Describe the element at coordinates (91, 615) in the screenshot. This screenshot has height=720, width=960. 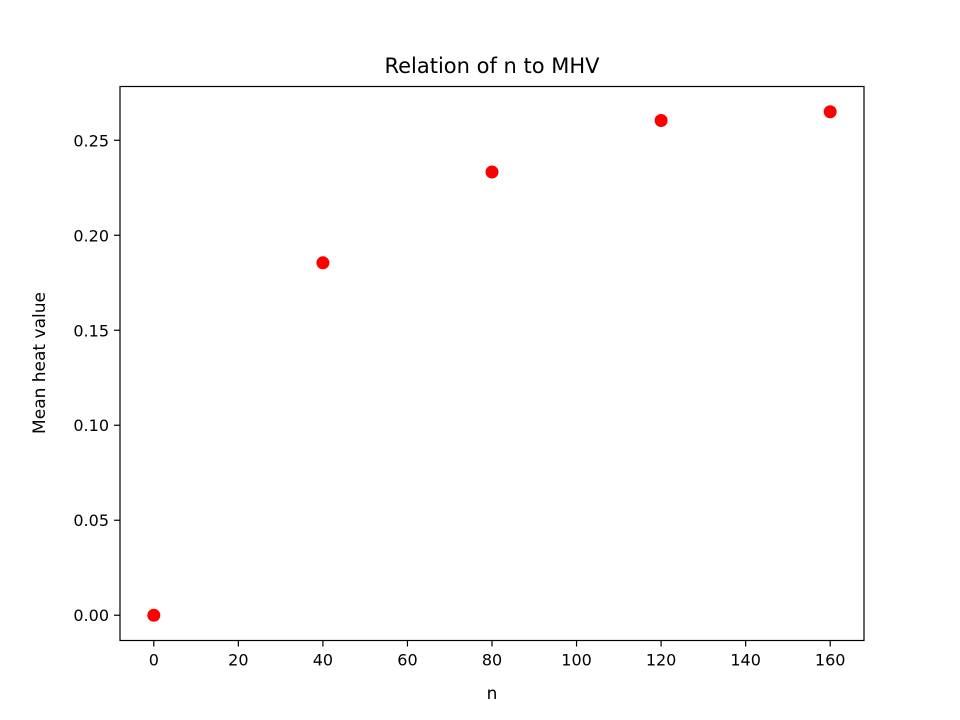
I see `y-tick-label: 0.00` at that location.